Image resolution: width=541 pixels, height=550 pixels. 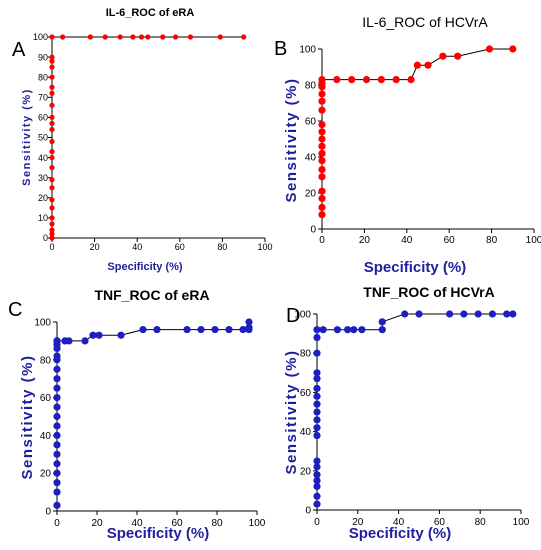 I want to click on y-tick-label: 80, so click(x=46, y=360).